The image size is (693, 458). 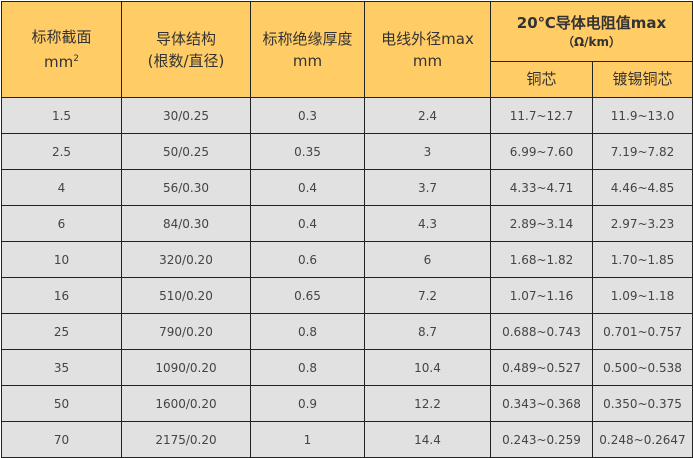 I want to click on cell-conductor-structure: 2175/0.20, so click(x=186, y=439).